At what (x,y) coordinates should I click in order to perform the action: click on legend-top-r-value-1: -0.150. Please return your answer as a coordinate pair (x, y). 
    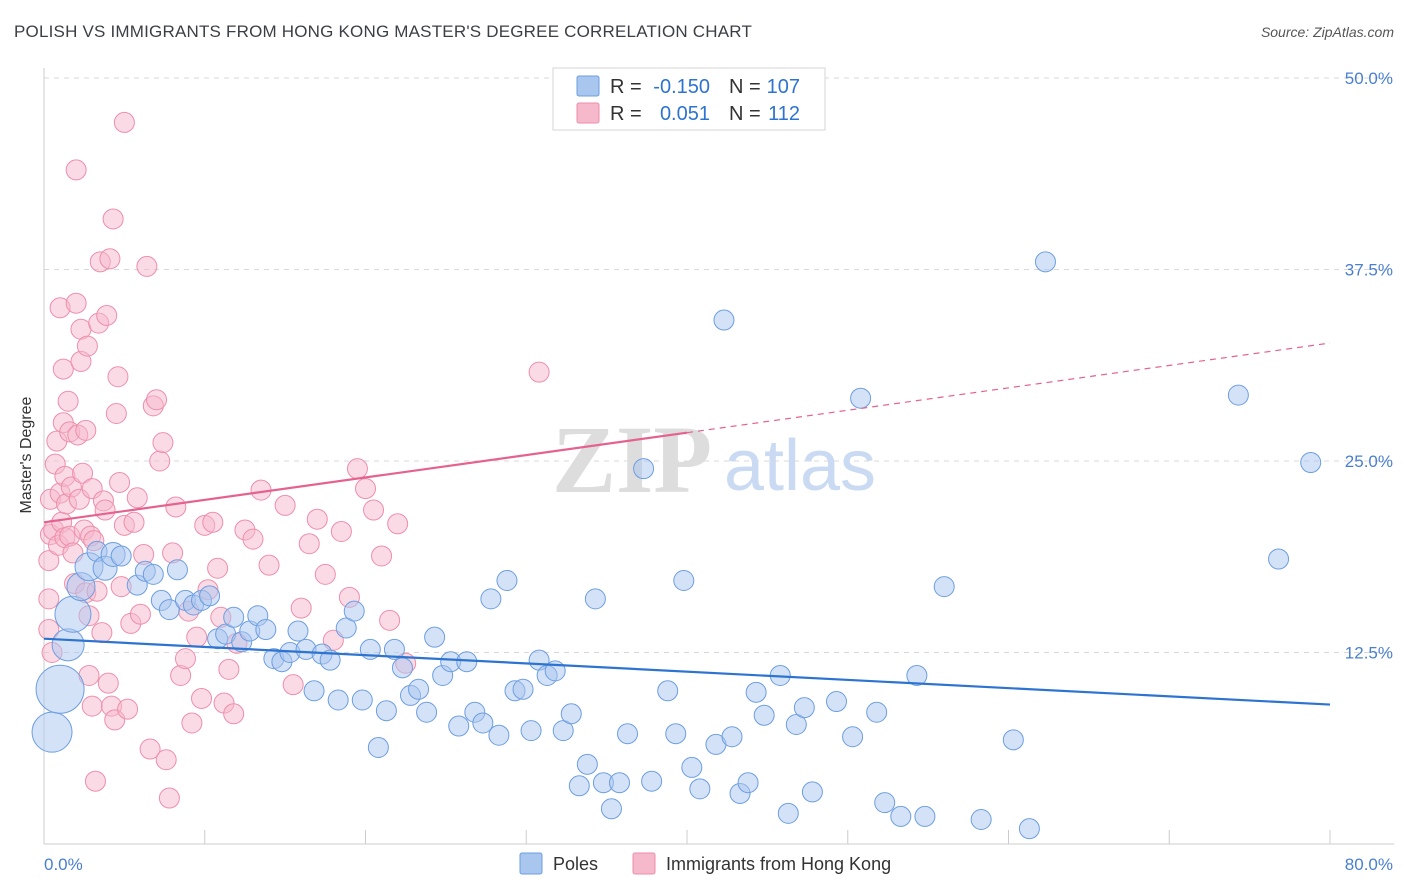
    Looking at the image, I should click on (681, 87).